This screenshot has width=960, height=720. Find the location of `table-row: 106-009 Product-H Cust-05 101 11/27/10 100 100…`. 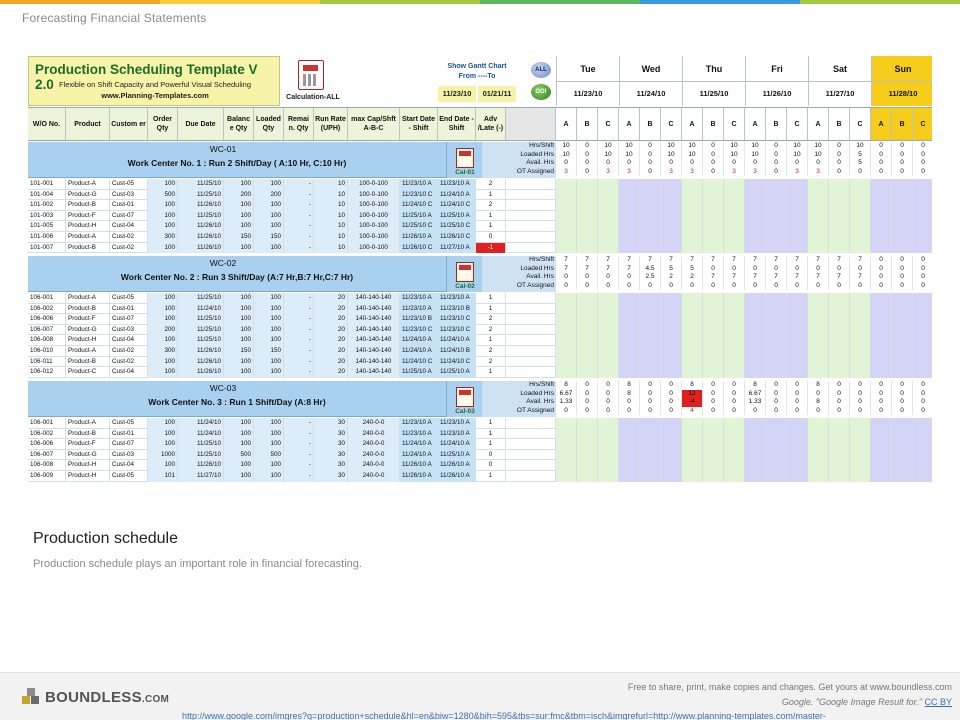

table-row: 106-009 Product-H Cust-05 101 11/27/10 100 100… is located at coordinates (480, 476).